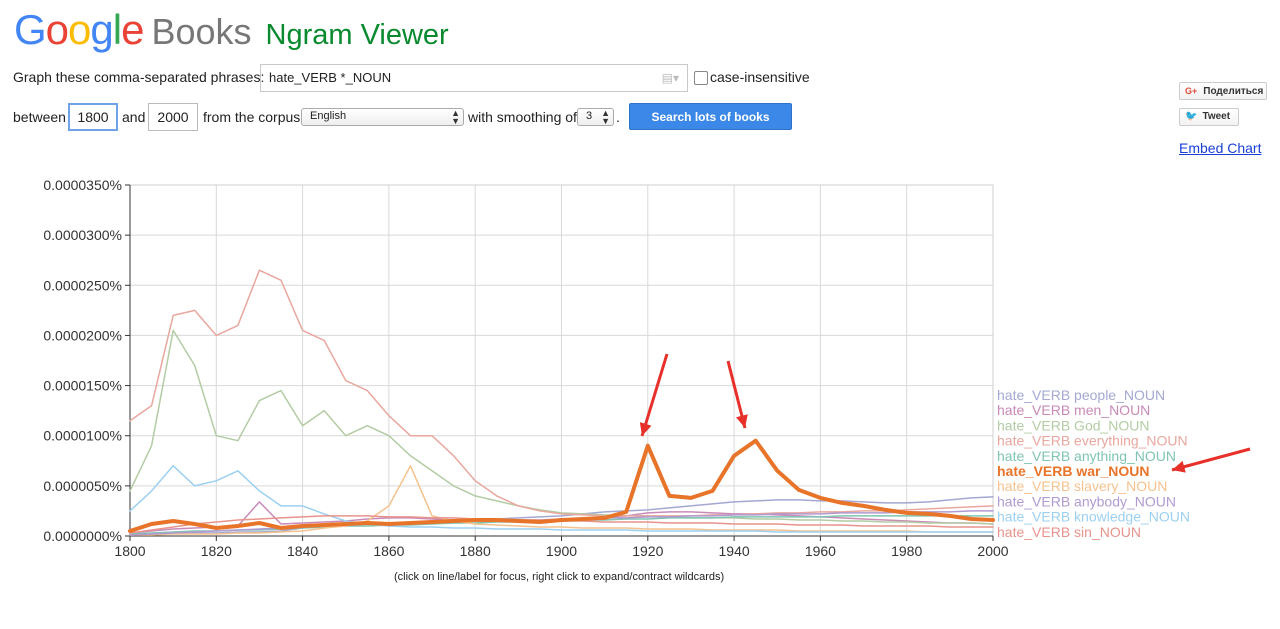 Image resolution: width=1280 pixels, height=629 pixels. I want to click on corpus-select: English ▲ ▼, so click(382, 117).